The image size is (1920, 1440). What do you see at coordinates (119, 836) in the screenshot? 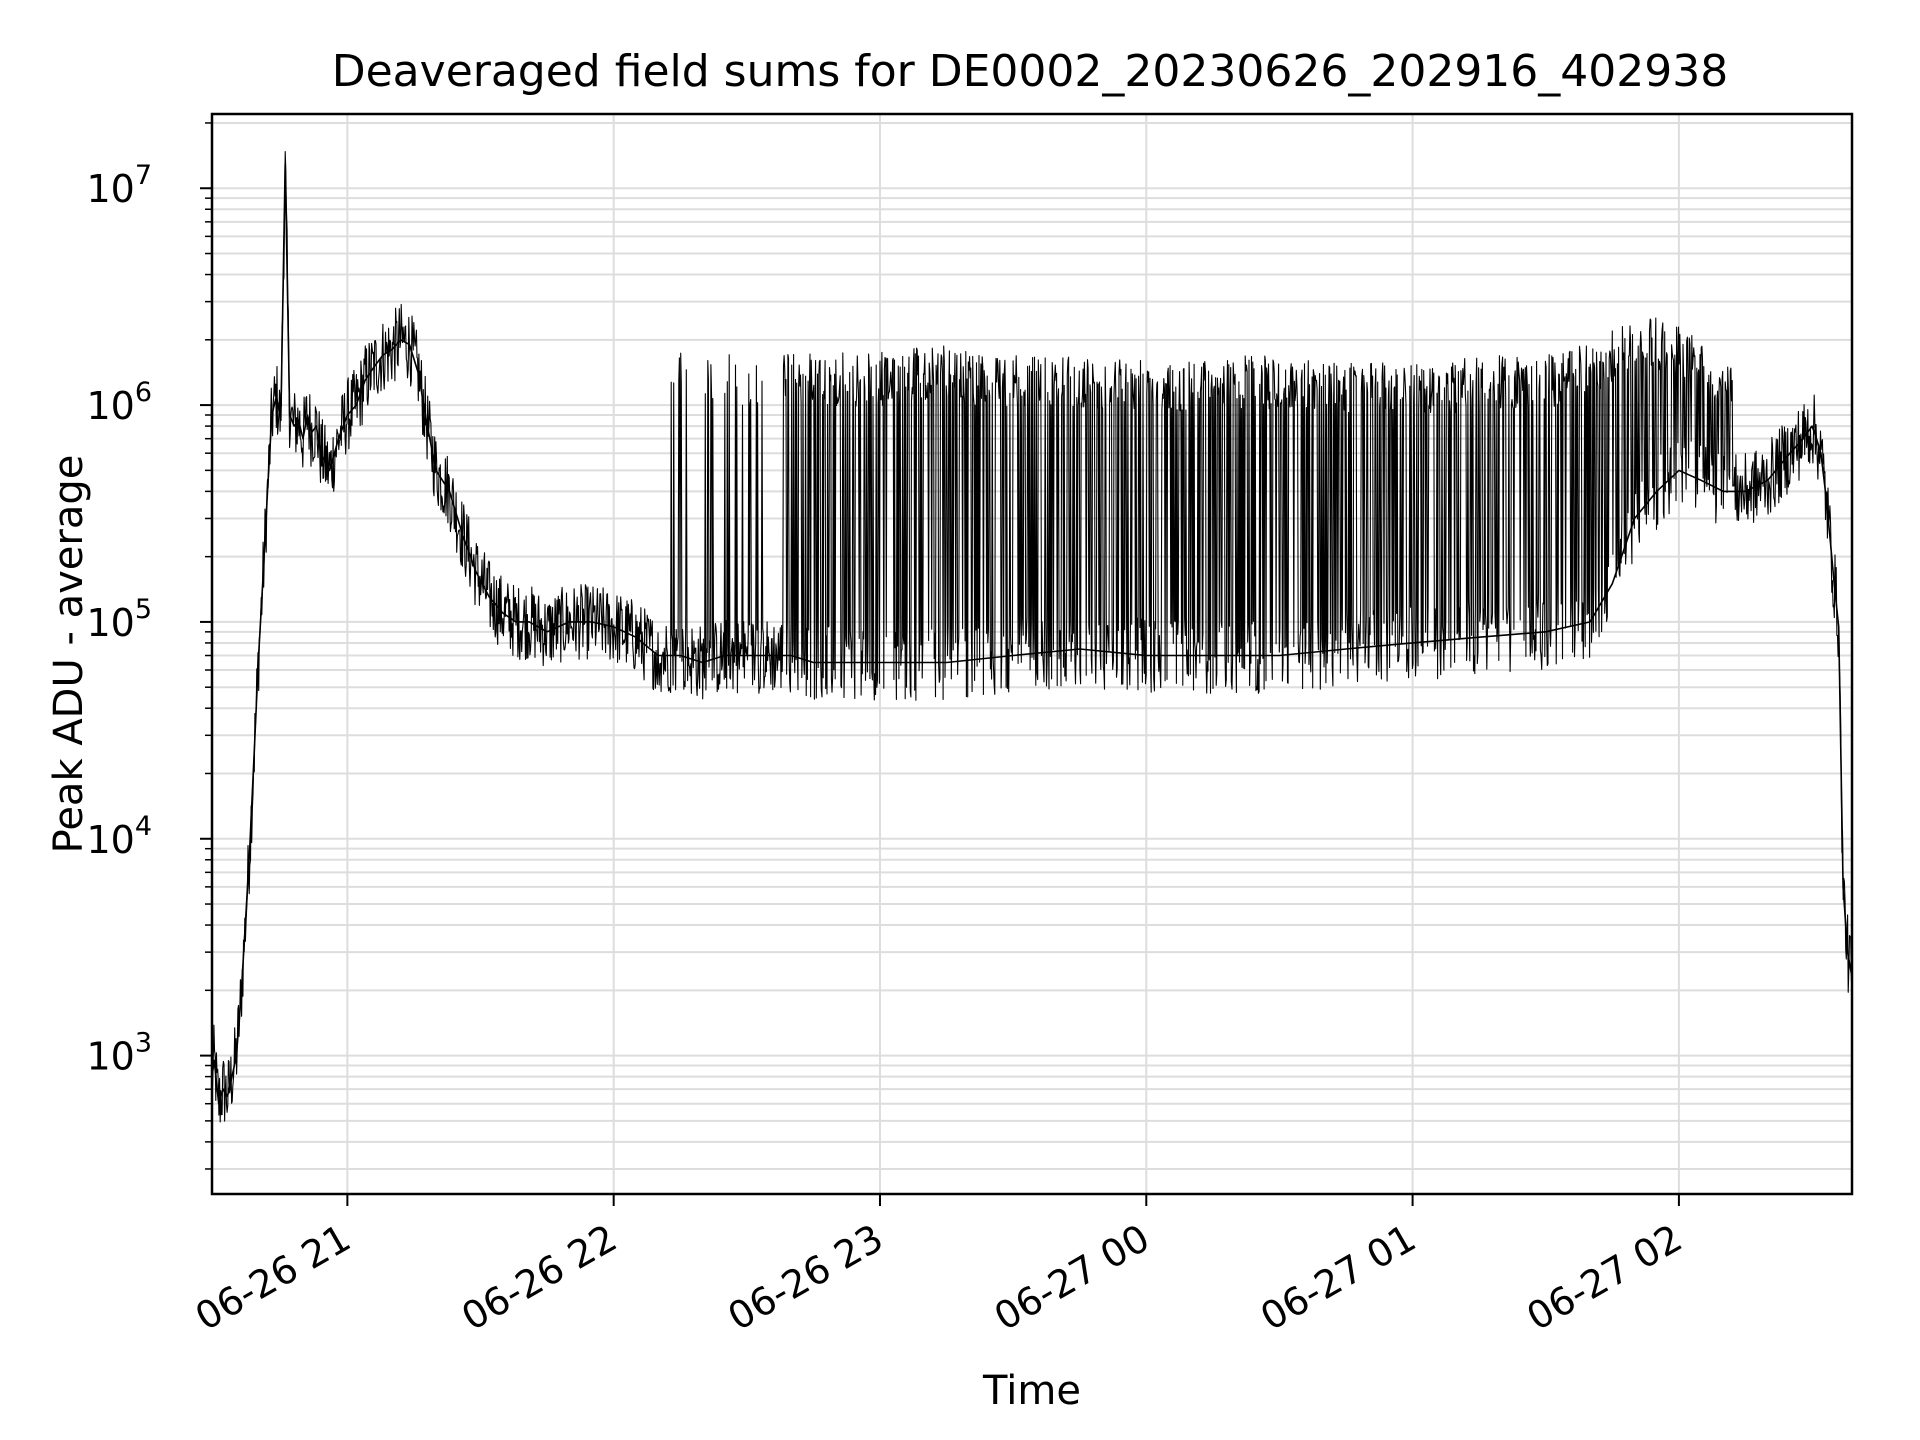
I see `y-tick-label: 10⁴` at bounding box center [119, 836].